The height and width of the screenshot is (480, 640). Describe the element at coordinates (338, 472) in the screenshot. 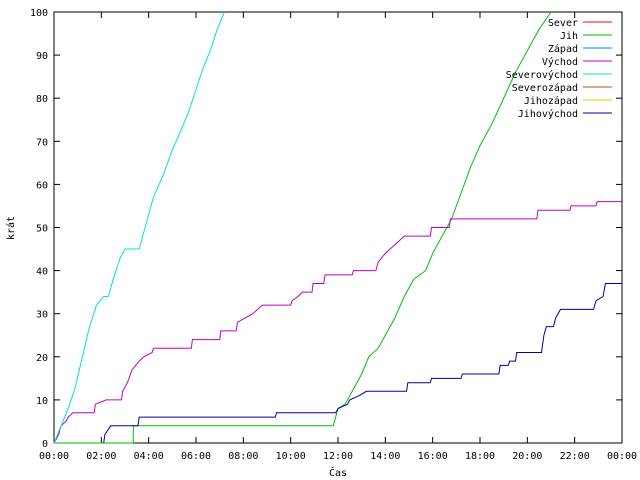

I see `x-axis-title: Čas` at that location.